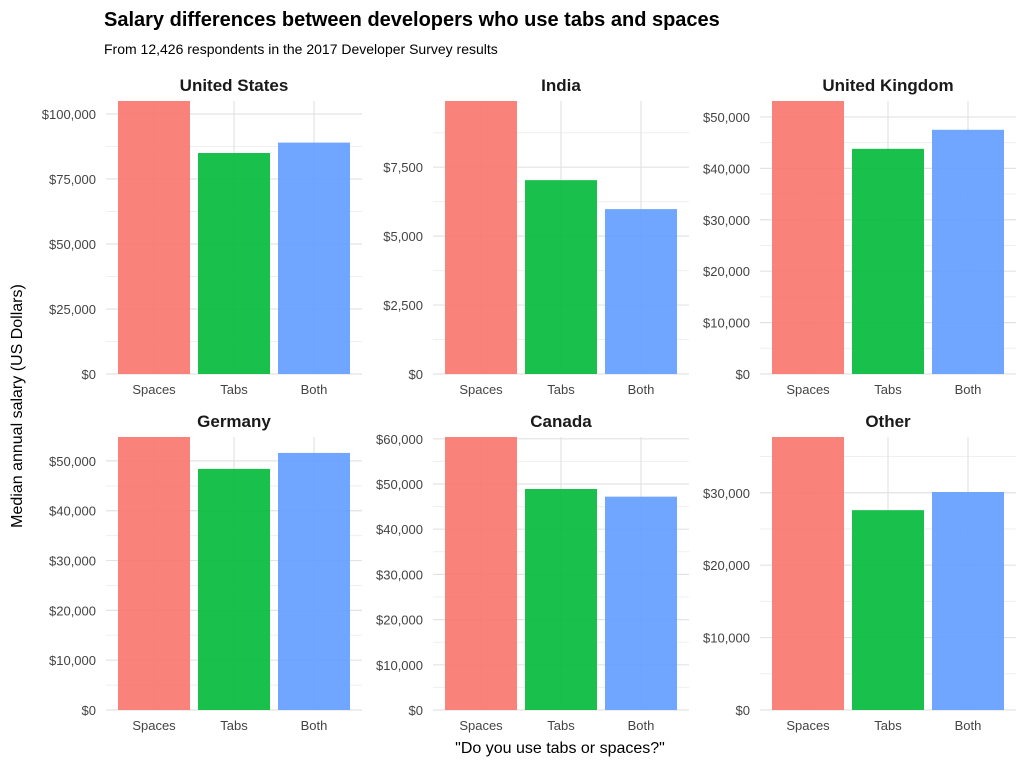  Describe the element at coordinates (72, 179) in the screenshot. I see `y-tick-label: $75,000` at that location.